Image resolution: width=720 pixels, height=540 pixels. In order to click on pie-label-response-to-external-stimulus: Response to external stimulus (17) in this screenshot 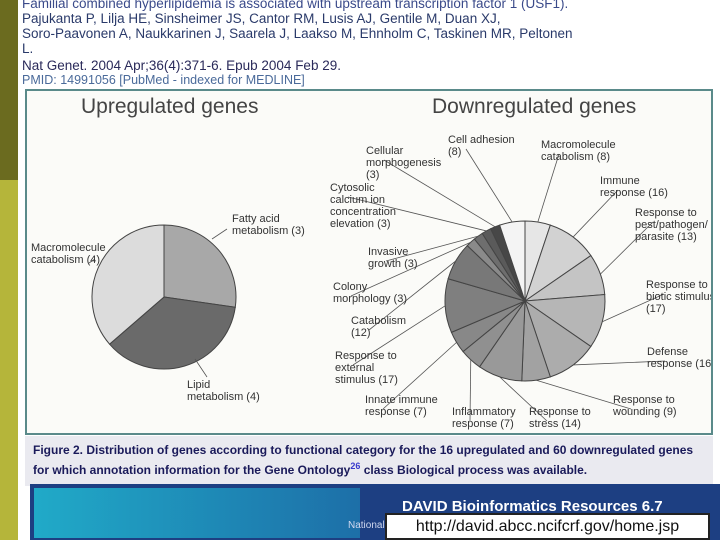, I will do `click(366, 368)`.